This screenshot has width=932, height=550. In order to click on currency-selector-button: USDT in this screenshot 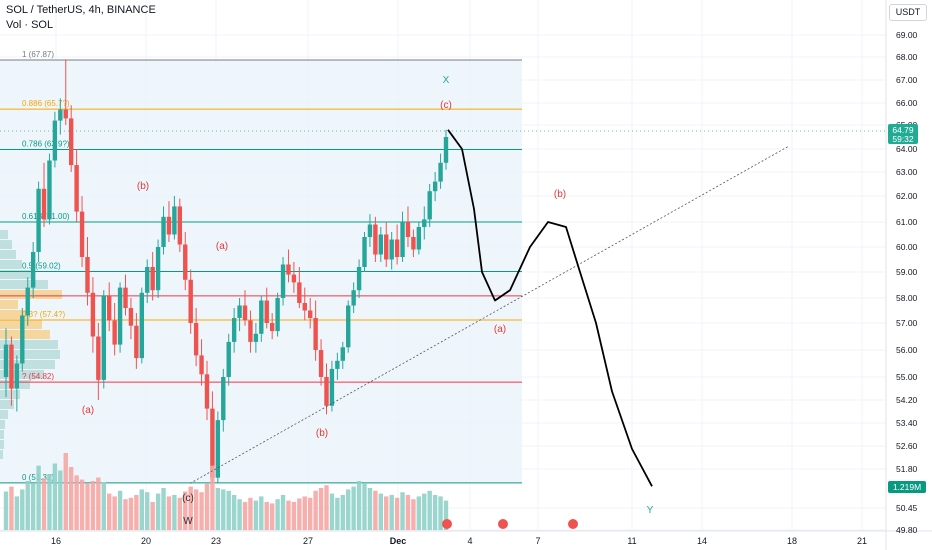, I will do `click(908, 12)`.